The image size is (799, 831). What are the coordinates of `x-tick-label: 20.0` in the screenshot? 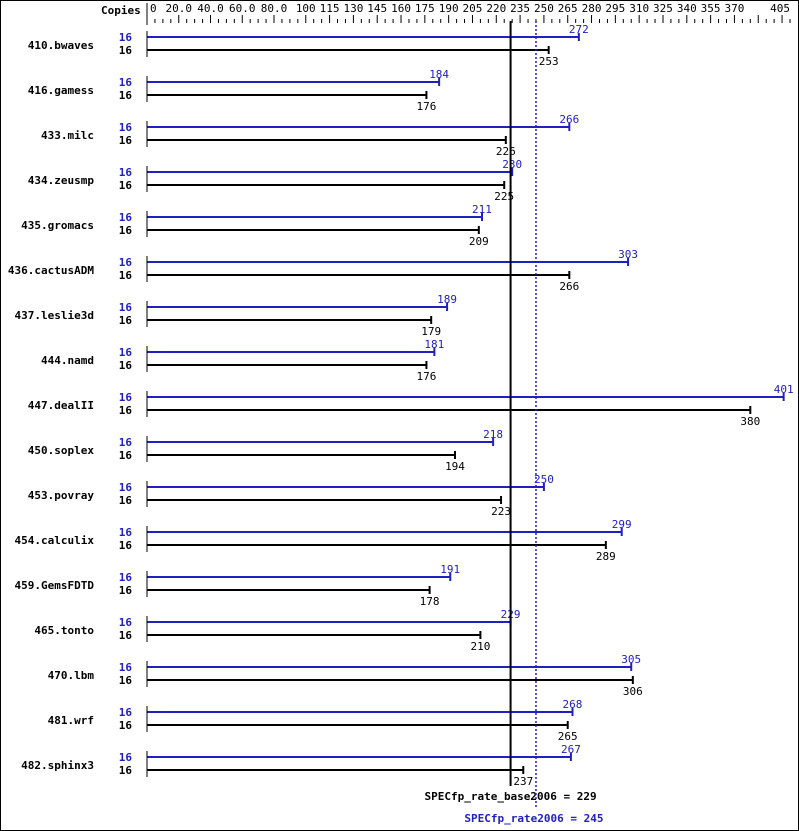 It's located at (179, 8).